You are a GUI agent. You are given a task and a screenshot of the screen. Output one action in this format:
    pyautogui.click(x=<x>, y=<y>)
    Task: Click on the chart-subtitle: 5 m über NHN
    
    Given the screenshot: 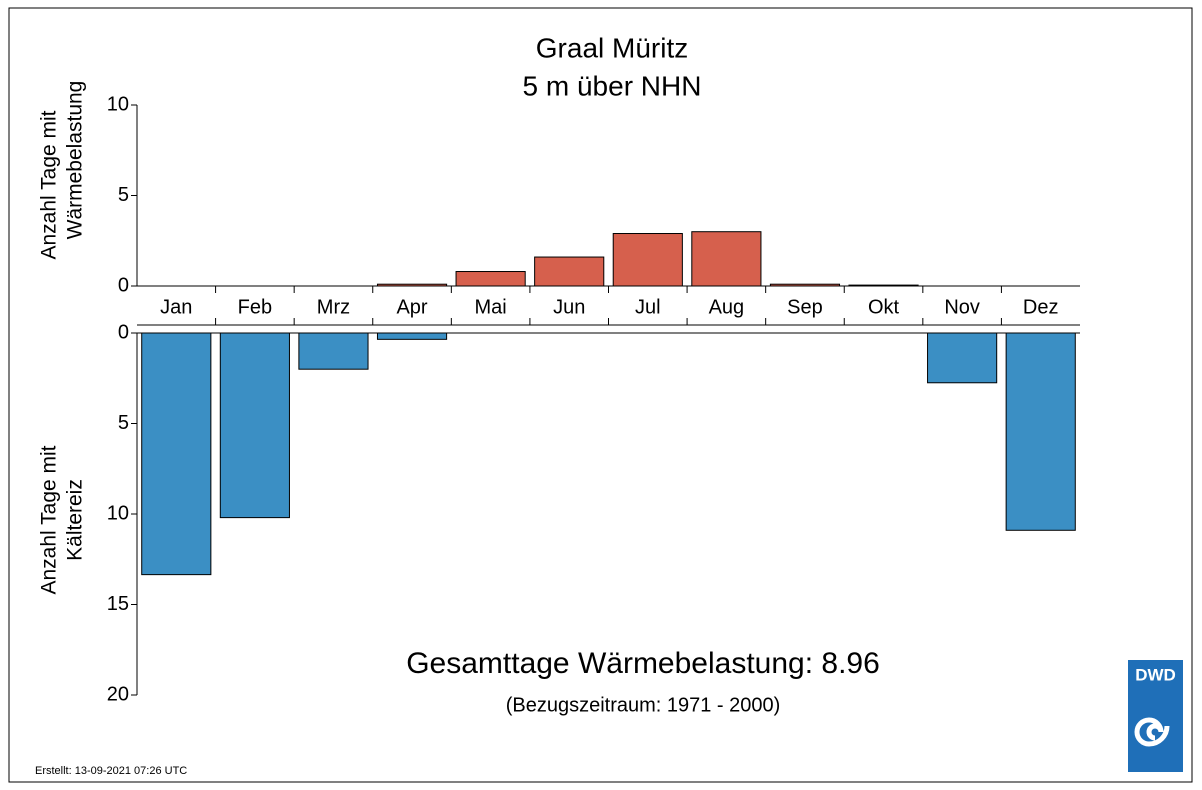 What is the action you would take?
    pyautogui.click(x=612, y=85)
    